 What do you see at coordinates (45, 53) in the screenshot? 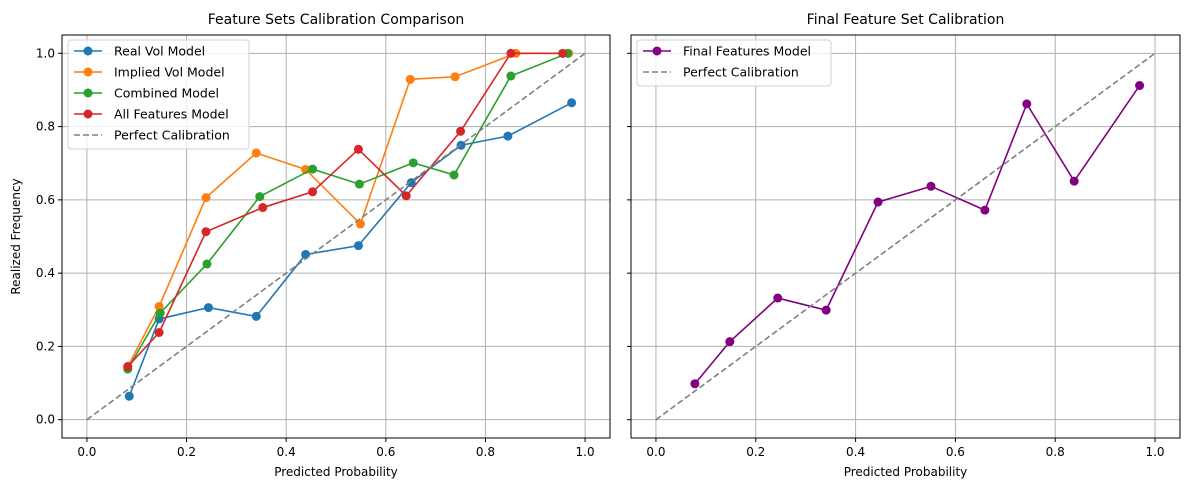
I see `y-tick-label: 1.0` at bounding box center [45, 53].